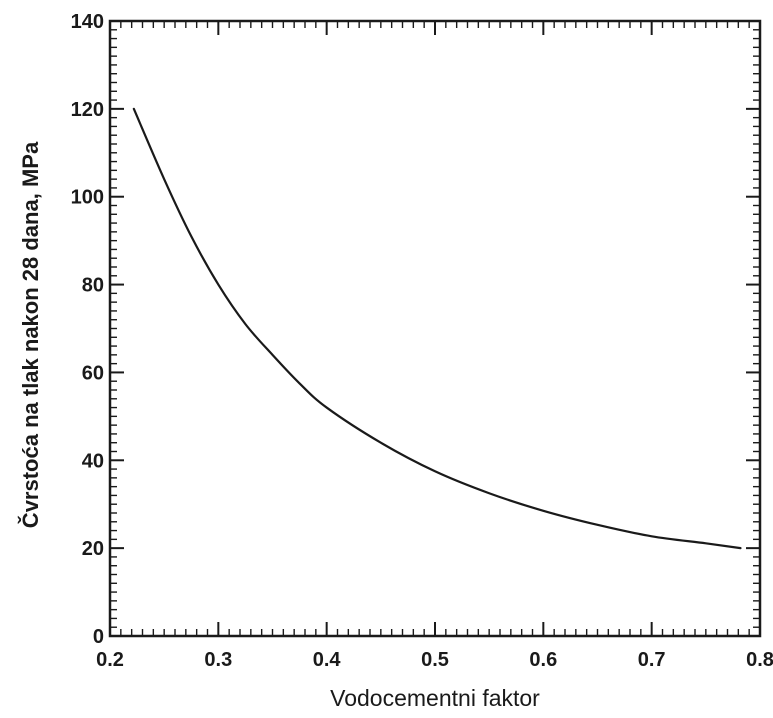 This screenshot has width=773, height=718. Describe the element at coordinates (93, 286) in the screenshot. I see `y-tick-label: 80` at that location.